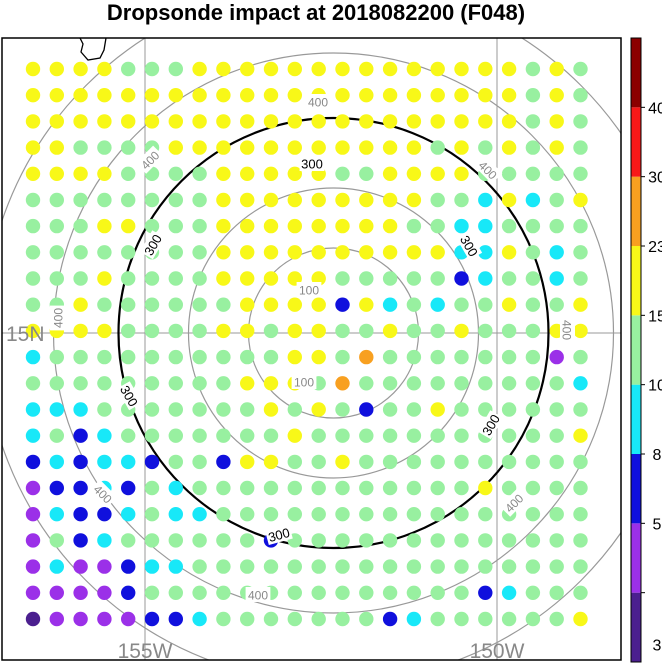 The height and width of the screenshot is (664, 662). What do you see at coordinates (312, 164) in the screenshot?
I see `range-ring-label-300: 300` at bounding box center [312, 164].